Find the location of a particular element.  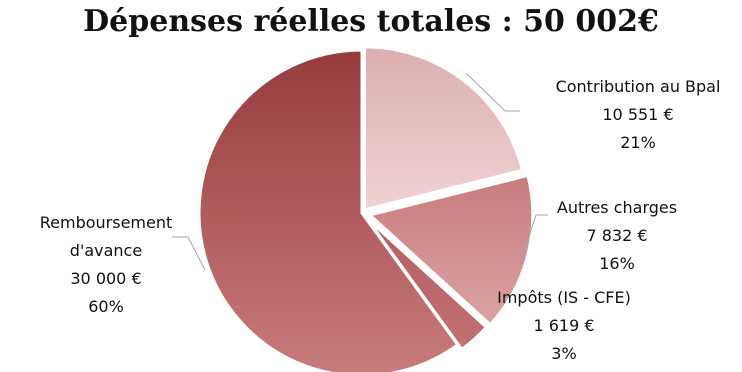

data-label: Contribution au Bpal is located at coordinates (638, 86).